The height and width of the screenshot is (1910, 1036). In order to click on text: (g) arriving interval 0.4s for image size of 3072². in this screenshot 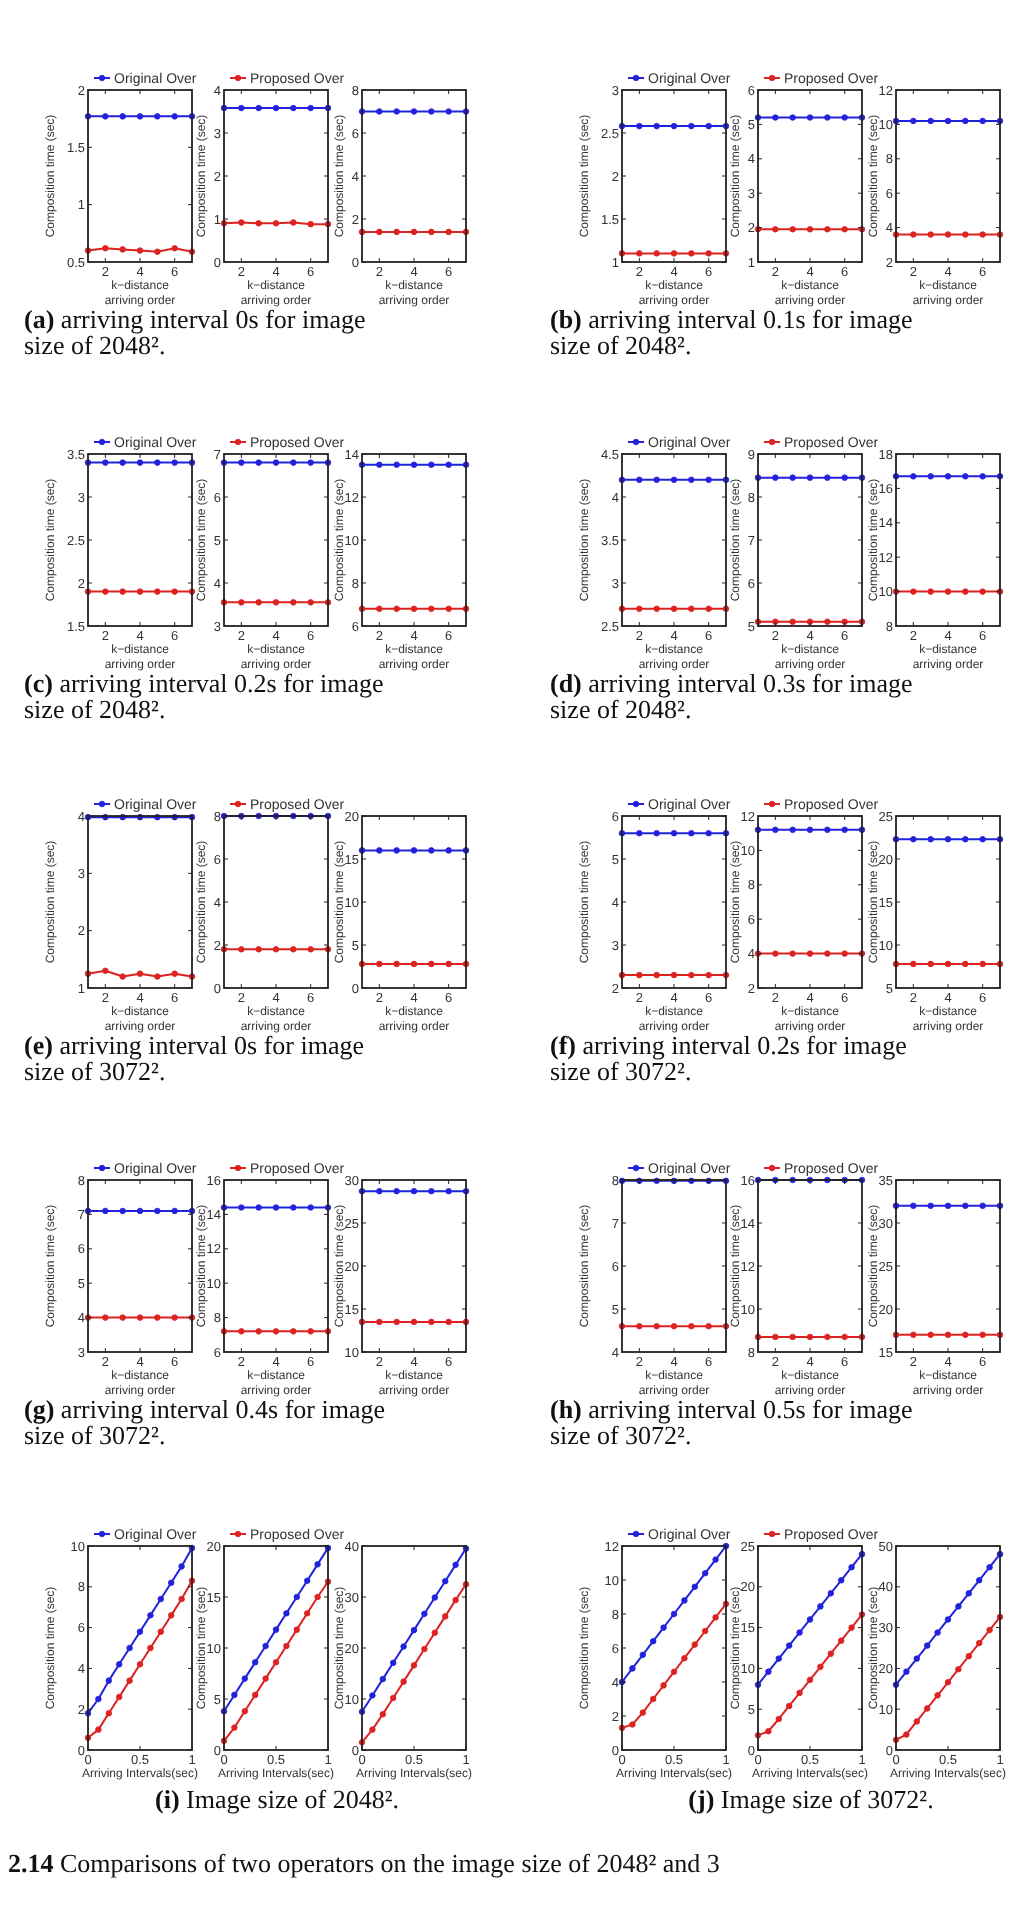, I will do `click(205, 1422)`.